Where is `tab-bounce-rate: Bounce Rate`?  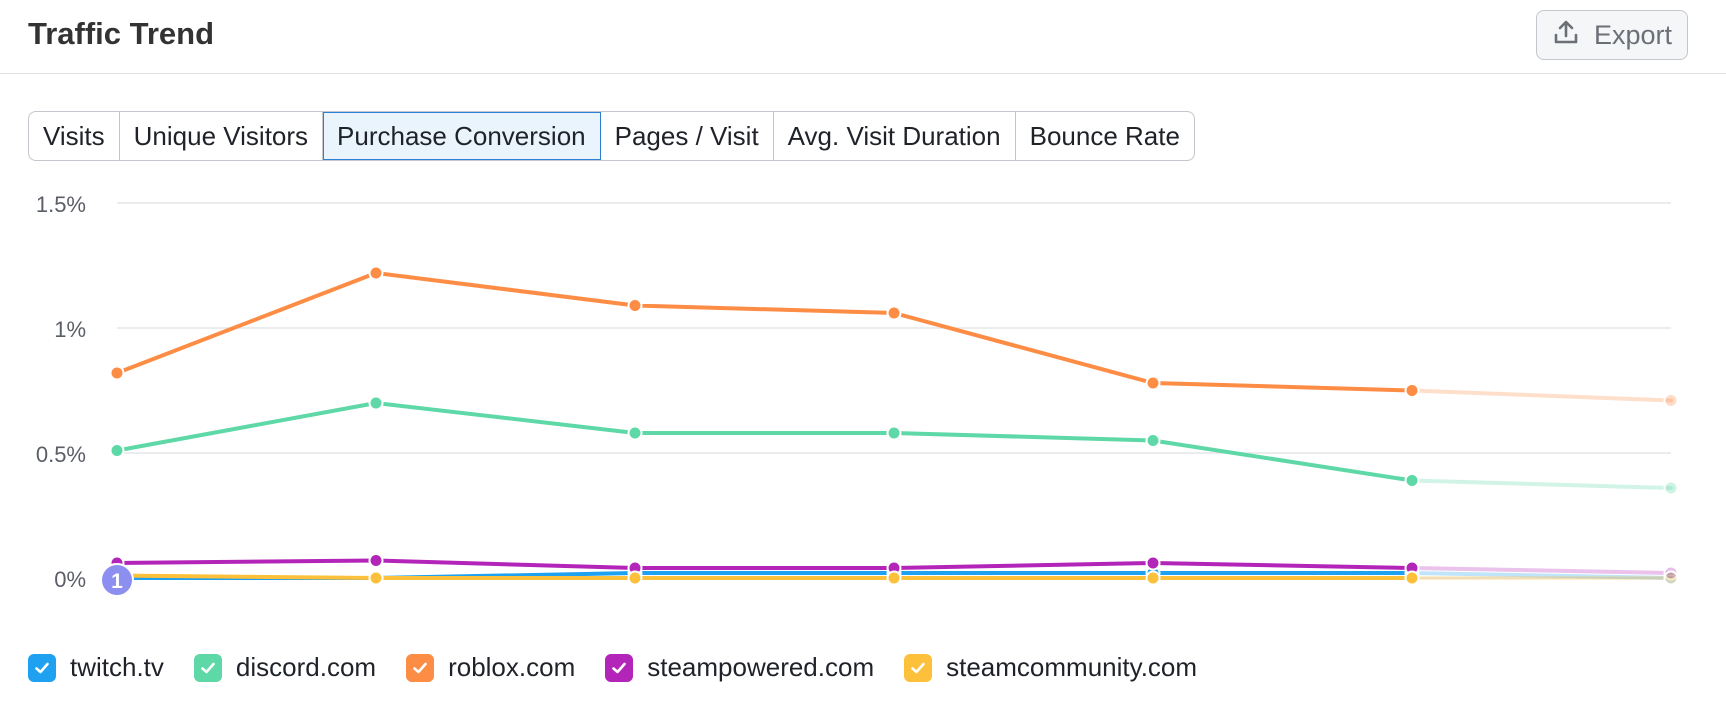
tab-bounce-rate: Bounce Rate is located at coordinates (1104, 135).